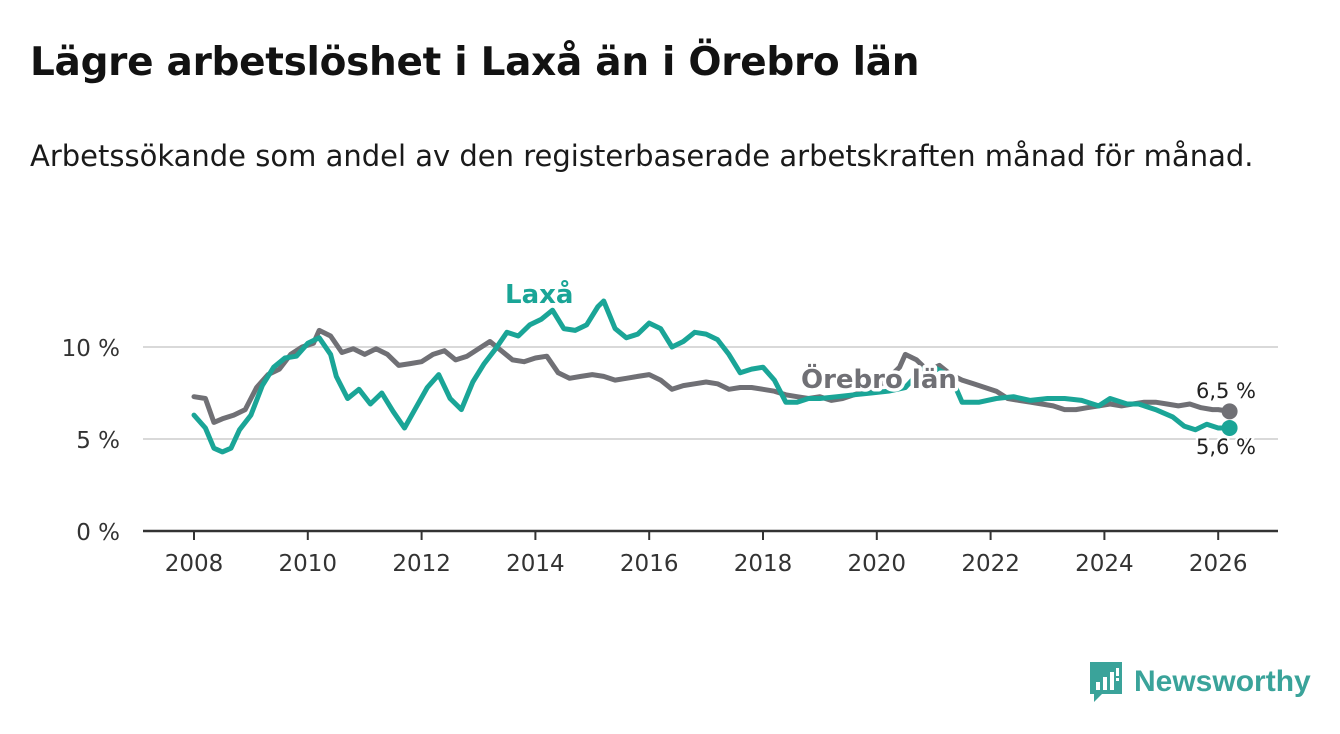 Image resolution: width=1340 pixels, height=734 pixels. Describe the element at coordinates (877, 564) in the screenshot. I see `x-tick-label: 2020` at that location.